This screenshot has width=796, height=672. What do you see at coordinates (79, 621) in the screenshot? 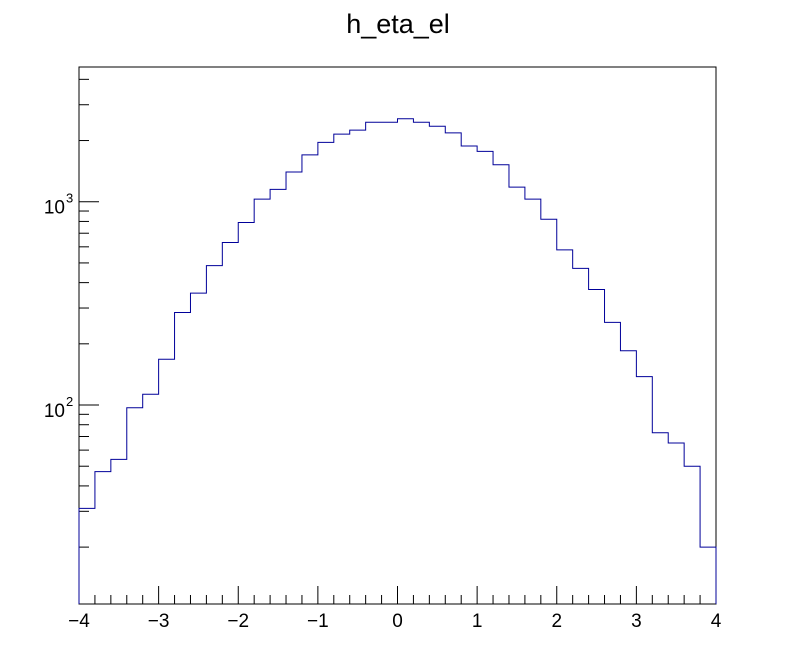
I see `x-tick-label: −4` at bounding box center [79, 621].